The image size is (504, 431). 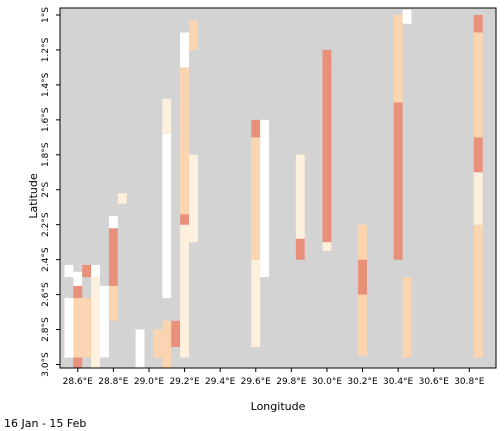 I want to click on y-axis-label: Latitude, so click(x=33, y=196).